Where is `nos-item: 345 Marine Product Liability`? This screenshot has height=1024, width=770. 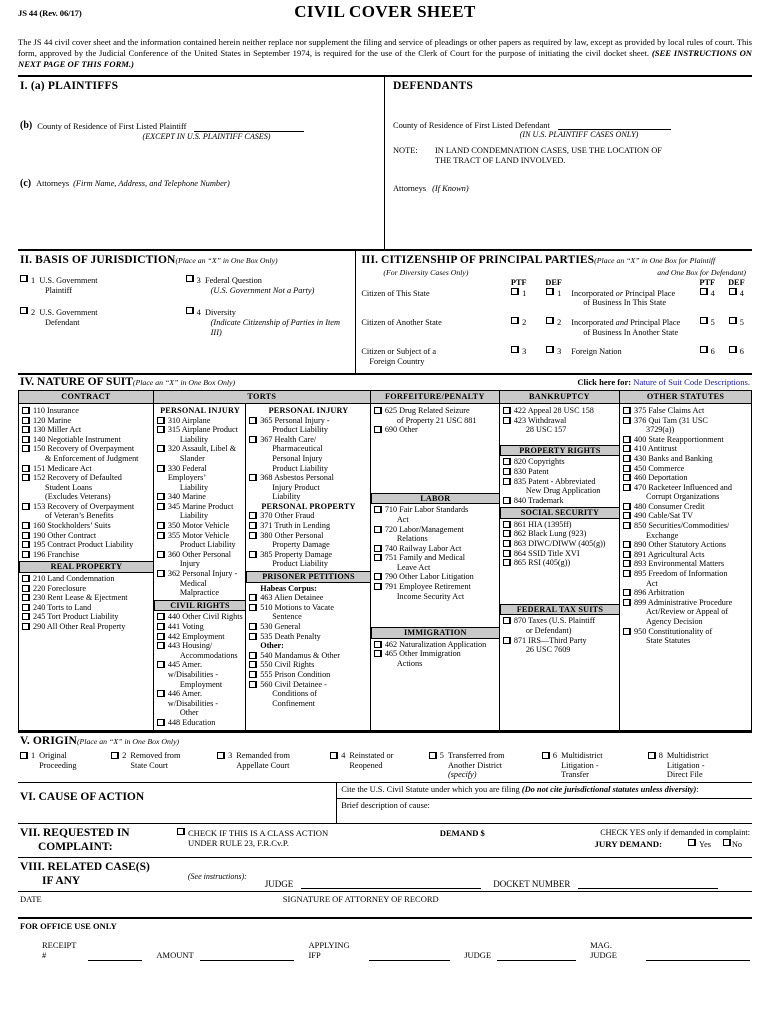 nos-item: 345 Marine Product Liability is located at coordinates (199, 511).